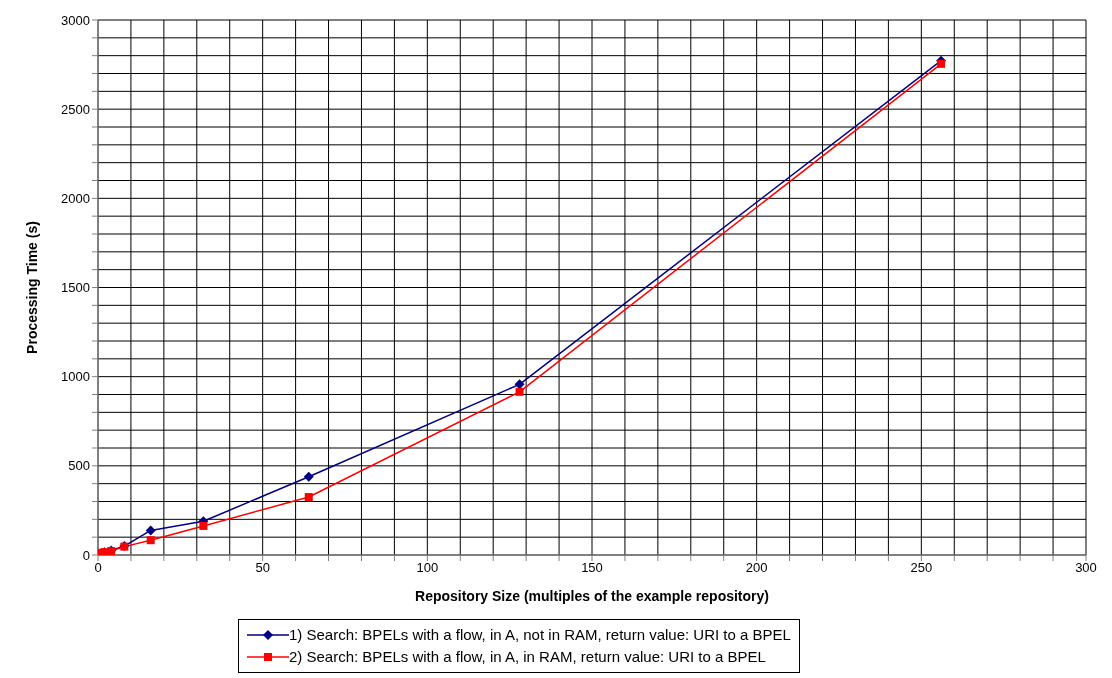  What do you see at coordinates (592, 596) in the screenshot?
I see `x-axis-title: Repository Size (multiples of the example repository)` at bounding box center [592, 596].